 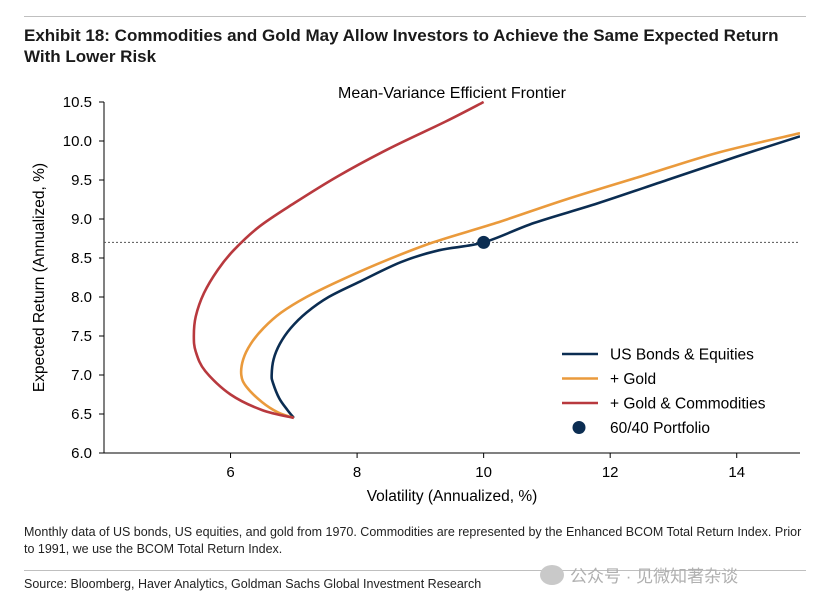 What do you see at coordinates (579, 427) in the screenshot?
I see `legend-swatch-portfolio` at bounding box center [579, 427].